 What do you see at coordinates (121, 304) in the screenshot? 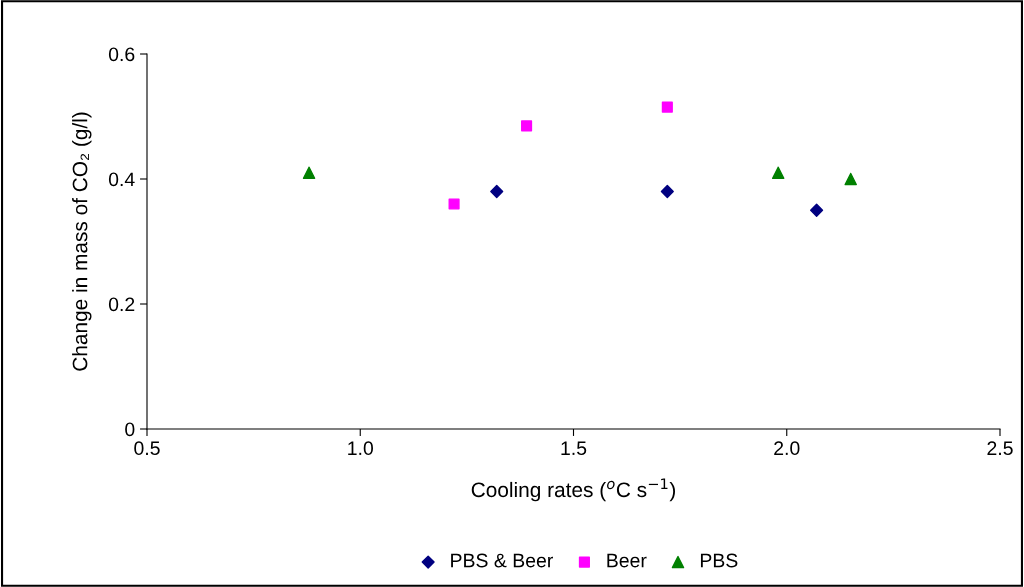
I see `y-tick-label: 0.2` at bounding box center [121, 304].